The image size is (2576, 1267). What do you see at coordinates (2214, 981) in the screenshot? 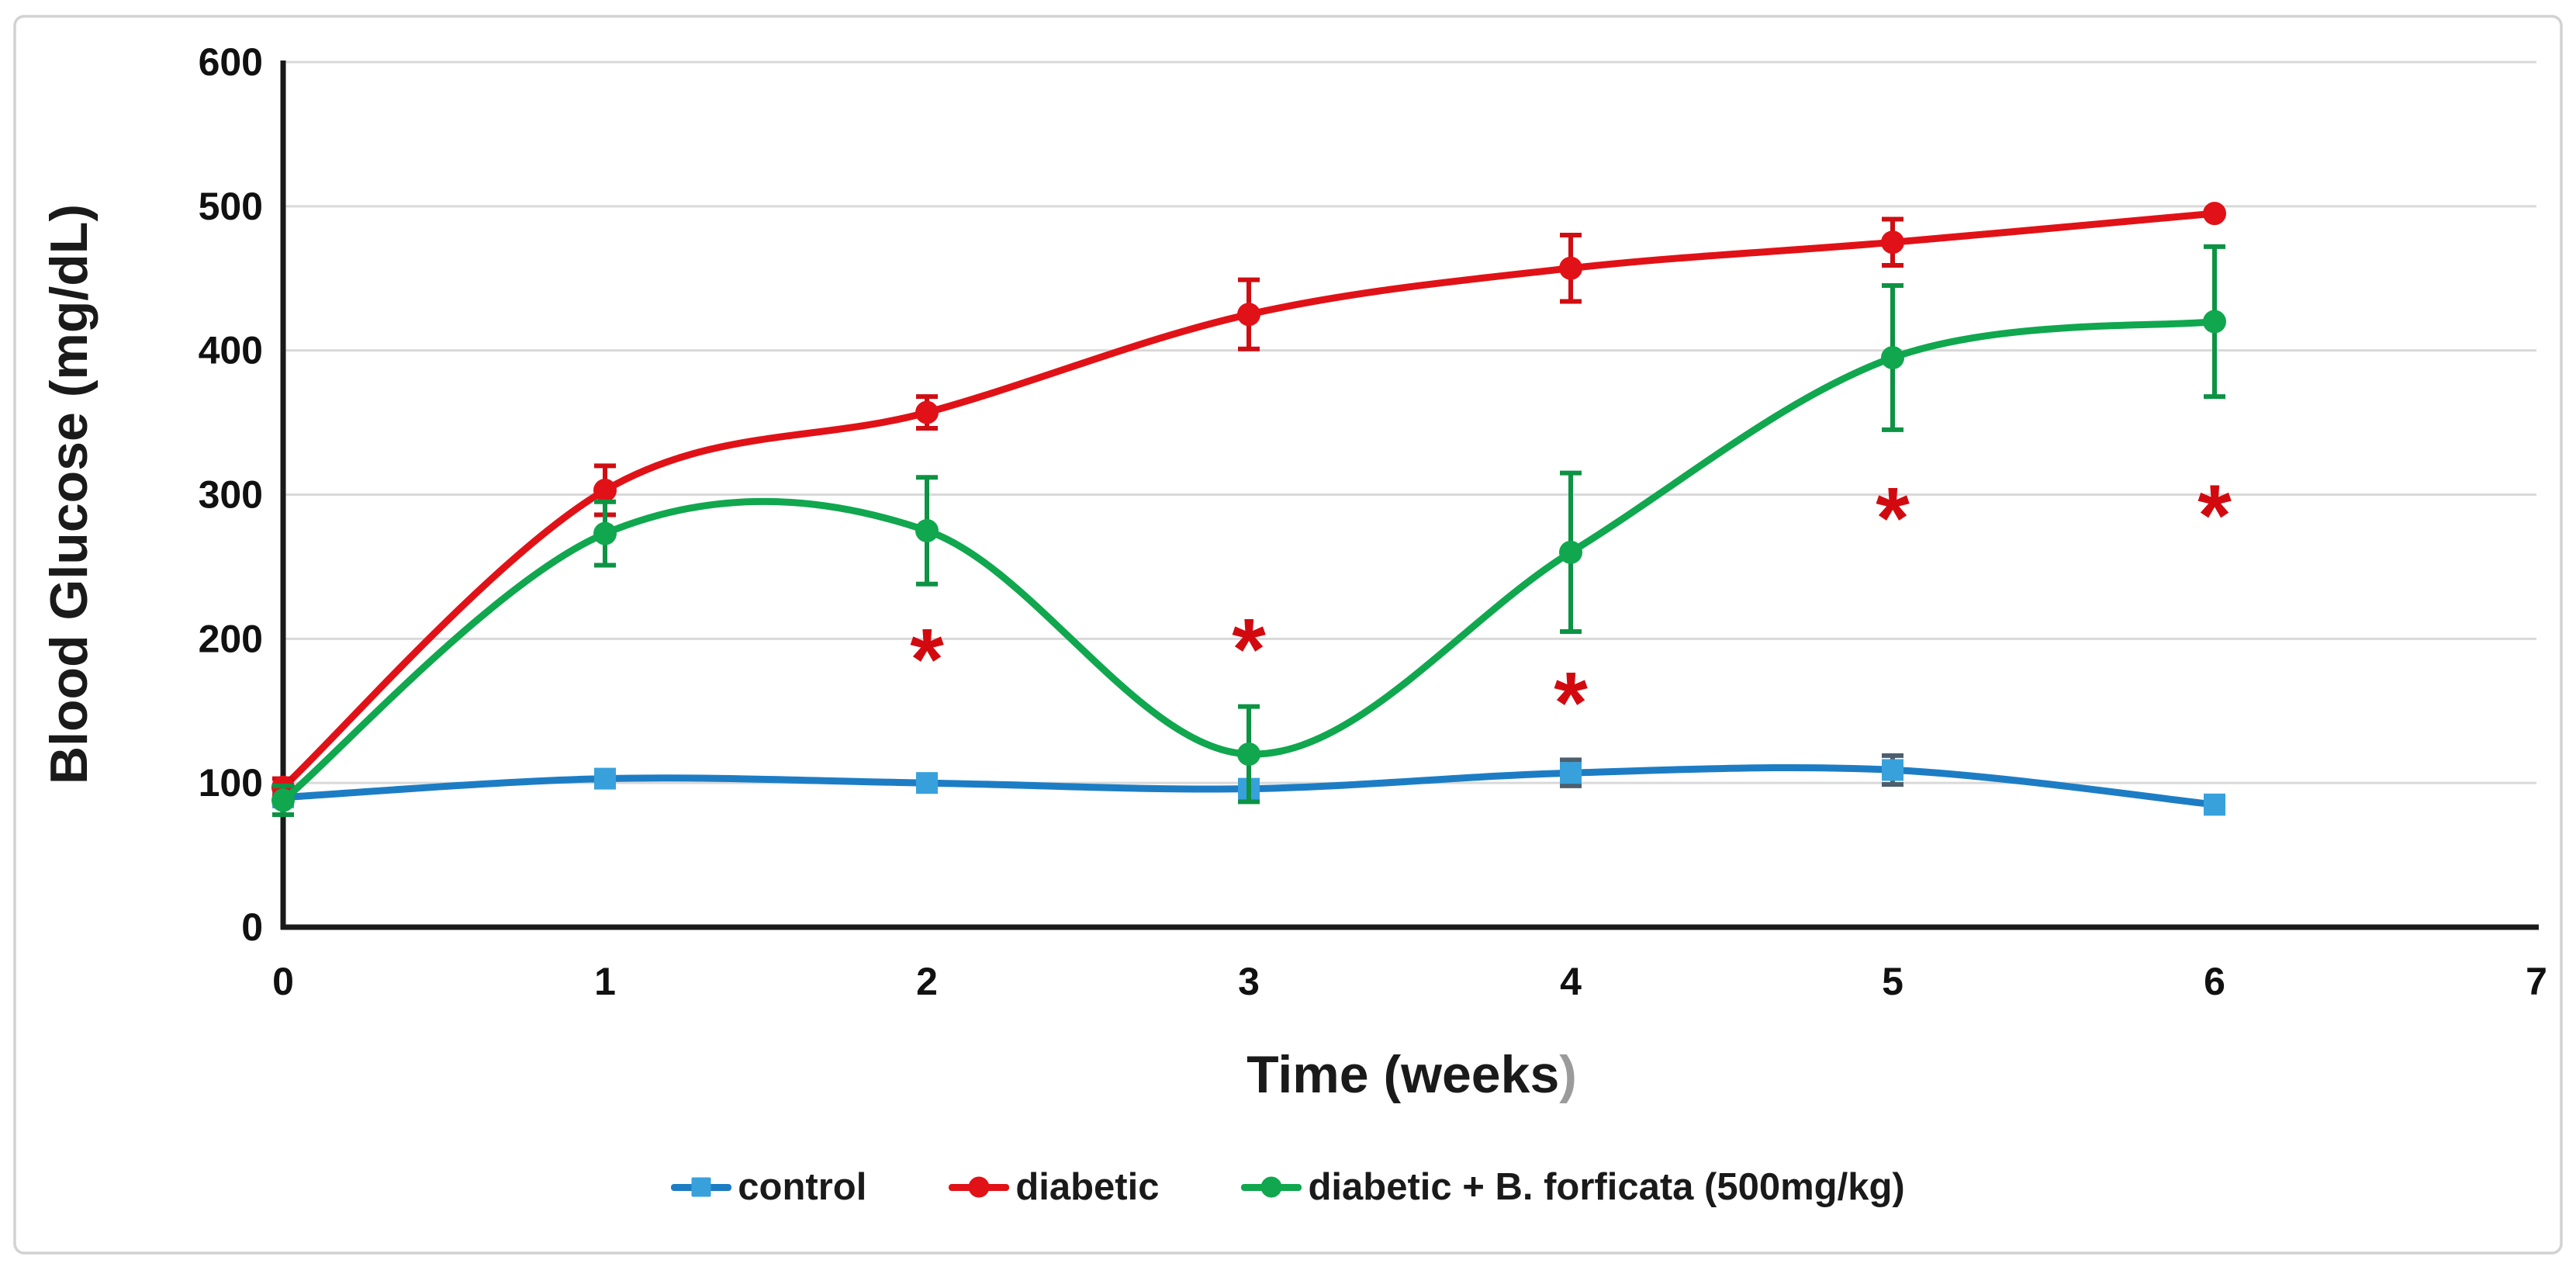
I see `x-tick-label-6: 6` at bounding box center [2214, 981].